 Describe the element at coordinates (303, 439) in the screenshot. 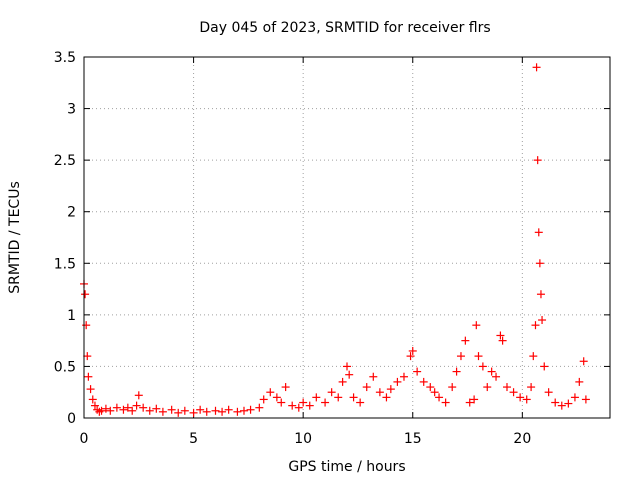

I see `x-tick-label: 10` at that location.